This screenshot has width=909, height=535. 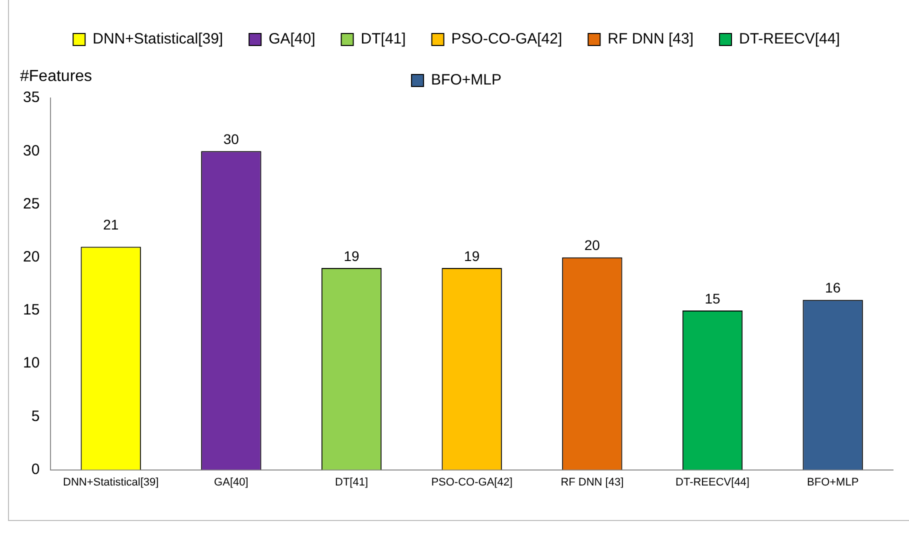 What do you see at coordinates (231, 138) in the screenshot?
I see `data-label: 30` at bounding box center [231, 138].